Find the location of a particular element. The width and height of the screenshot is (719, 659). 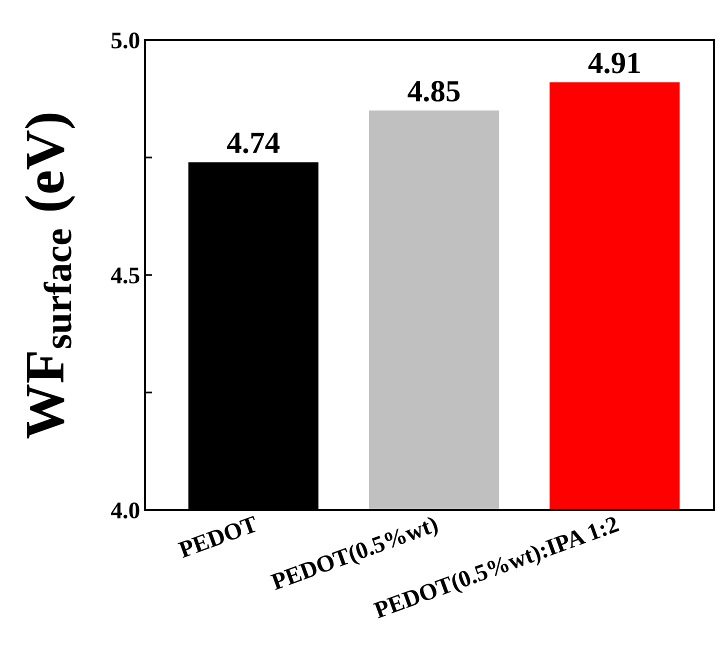

y-axis-title: WF$_{surface}$ (eV) is located at coordinates (50, 276).